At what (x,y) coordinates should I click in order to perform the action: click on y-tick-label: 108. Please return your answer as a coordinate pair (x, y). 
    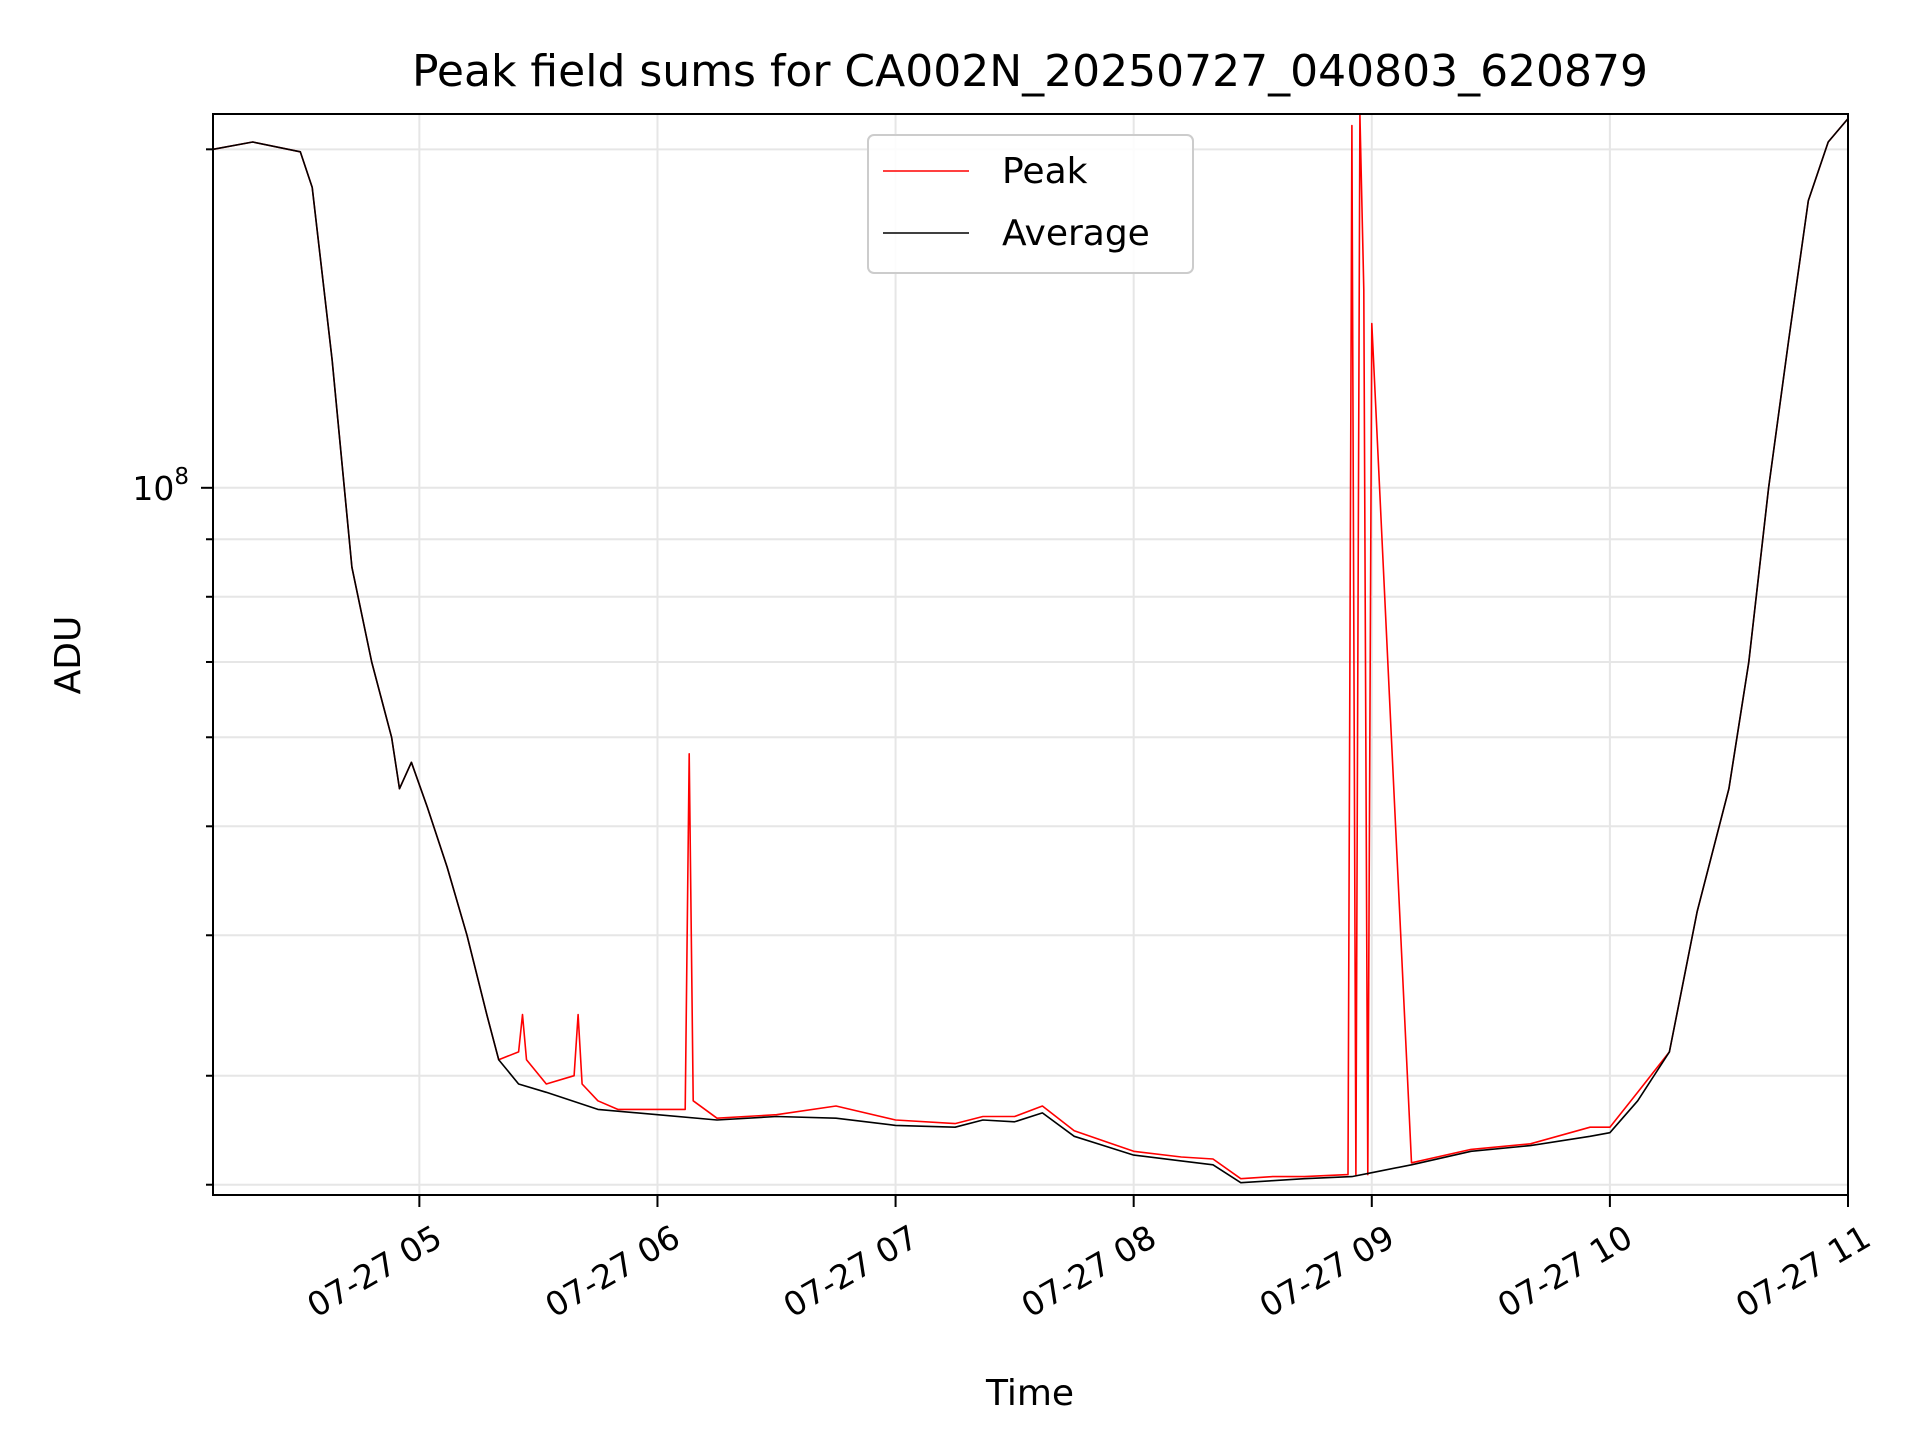
    Looking at the image, I should click on (160, 486).